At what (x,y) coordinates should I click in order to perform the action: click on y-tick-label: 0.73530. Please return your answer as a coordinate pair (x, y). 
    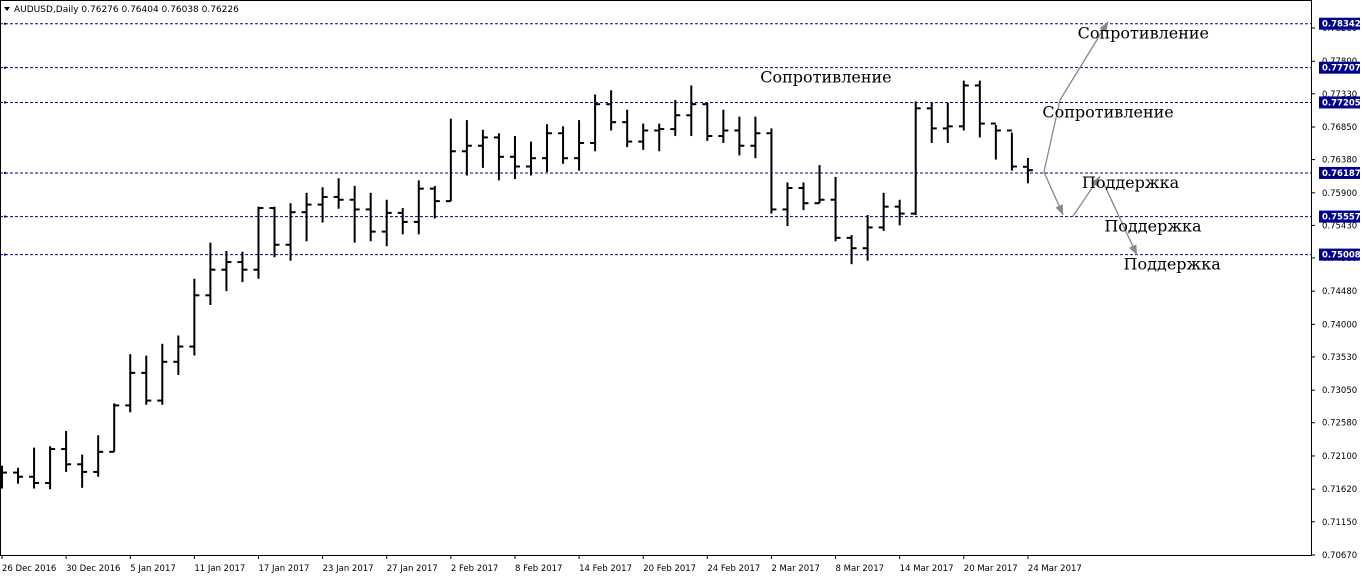
    Looking at the image, I should click on (1339, 358).